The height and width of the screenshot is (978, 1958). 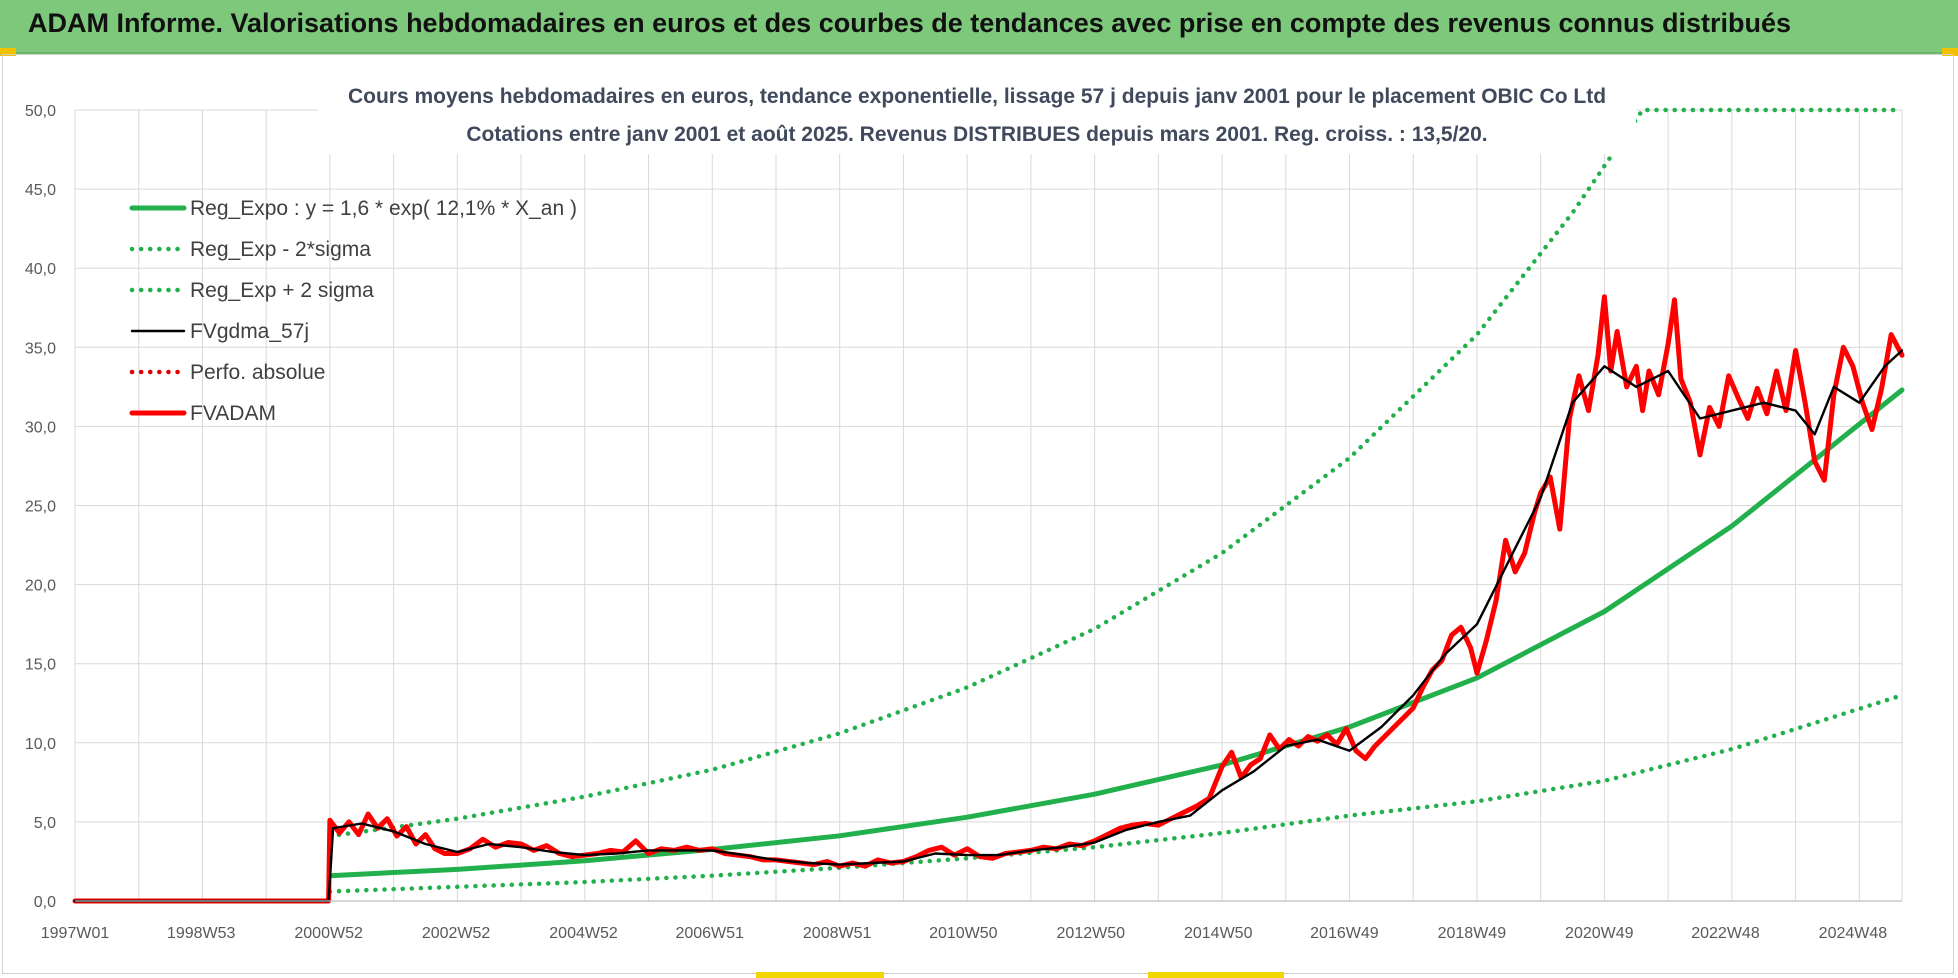 I want to click on chart-title-background, so click(x=977, y=116).